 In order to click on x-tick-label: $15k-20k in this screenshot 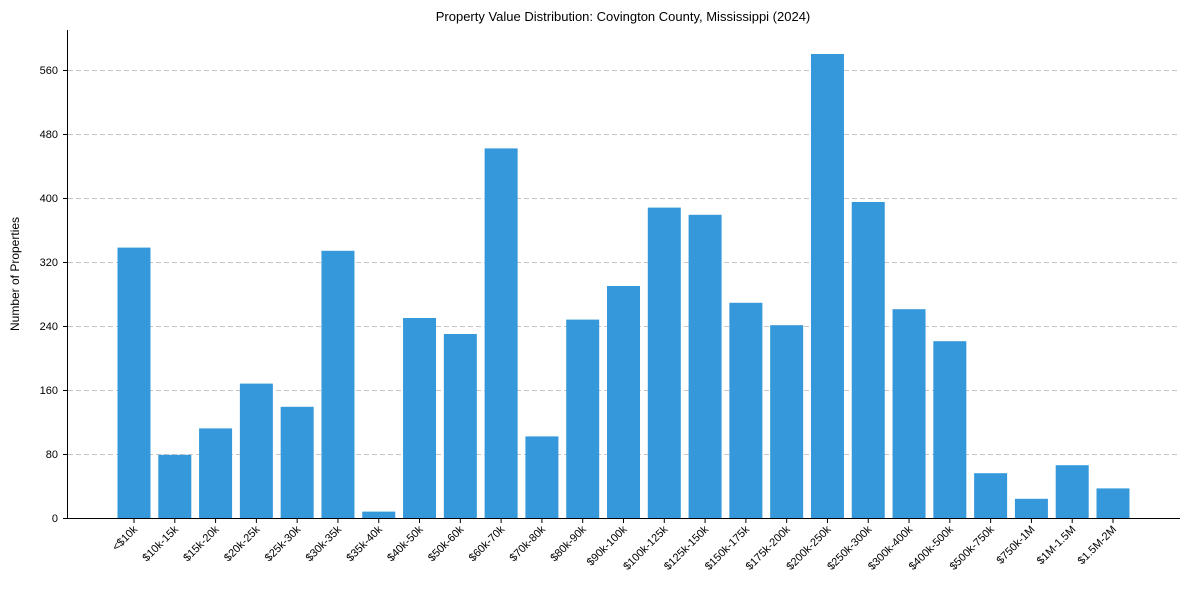, I will do `click(201, 543)`.